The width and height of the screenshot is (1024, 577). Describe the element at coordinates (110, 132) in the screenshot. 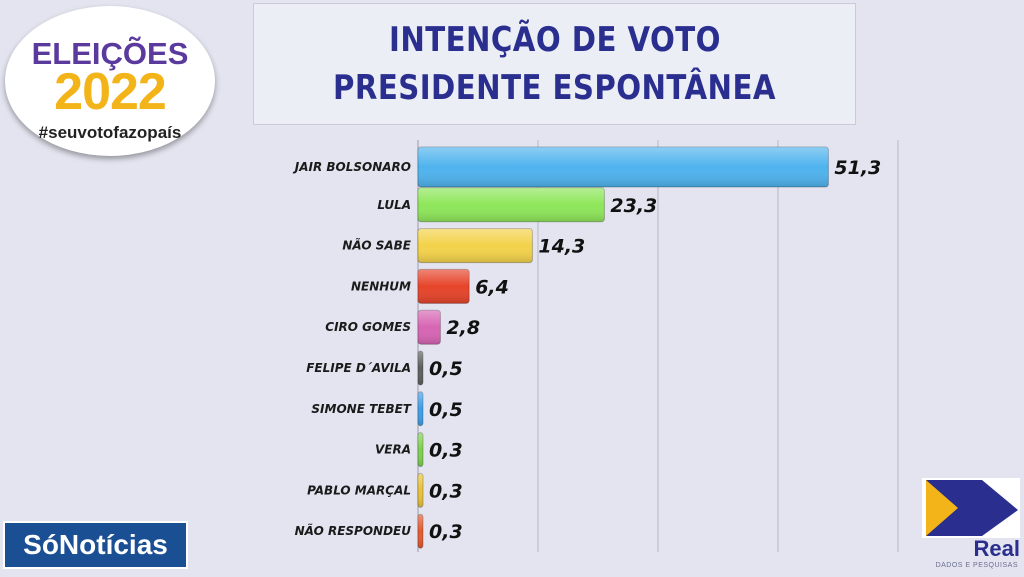

I see `eleicoes-logo-hashtag: #seuvotofazopaís` at that location.